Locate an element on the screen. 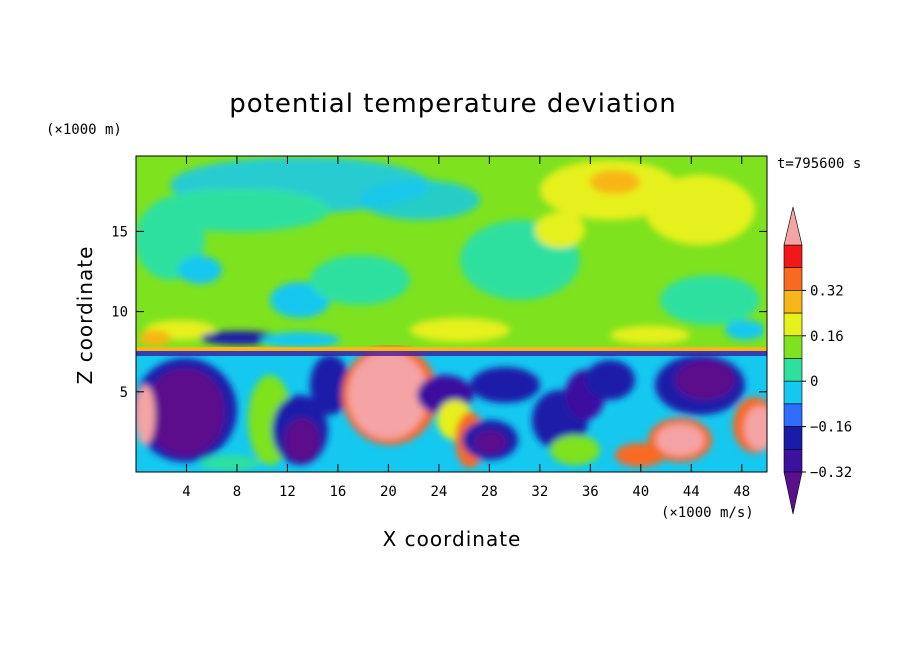 This screenshot has height=654, width=904. y-axis-label: Z coordinate is located at coordinates (85, 315).